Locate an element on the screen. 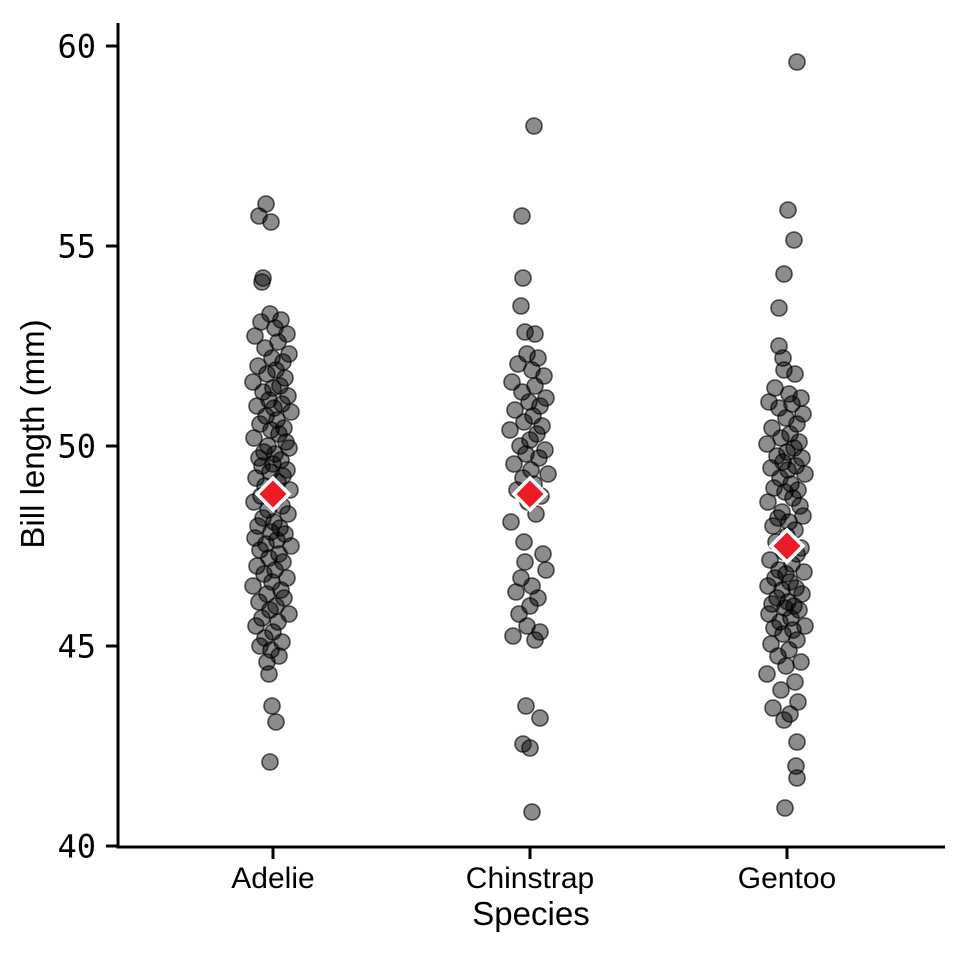  mean-marker-adelie is located at coordinates (273, 494).